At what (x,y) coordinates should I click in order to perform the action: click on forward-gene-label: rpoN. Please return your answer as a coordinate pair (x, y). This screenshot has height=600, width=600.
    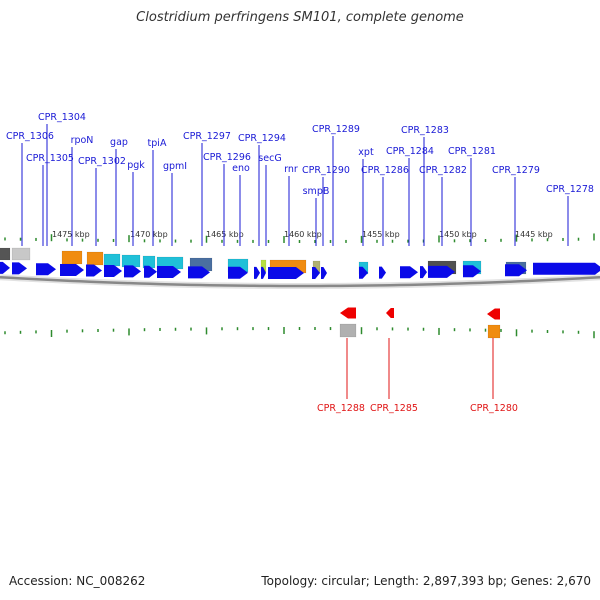
    Looking at the image, I should click on (82, 140).